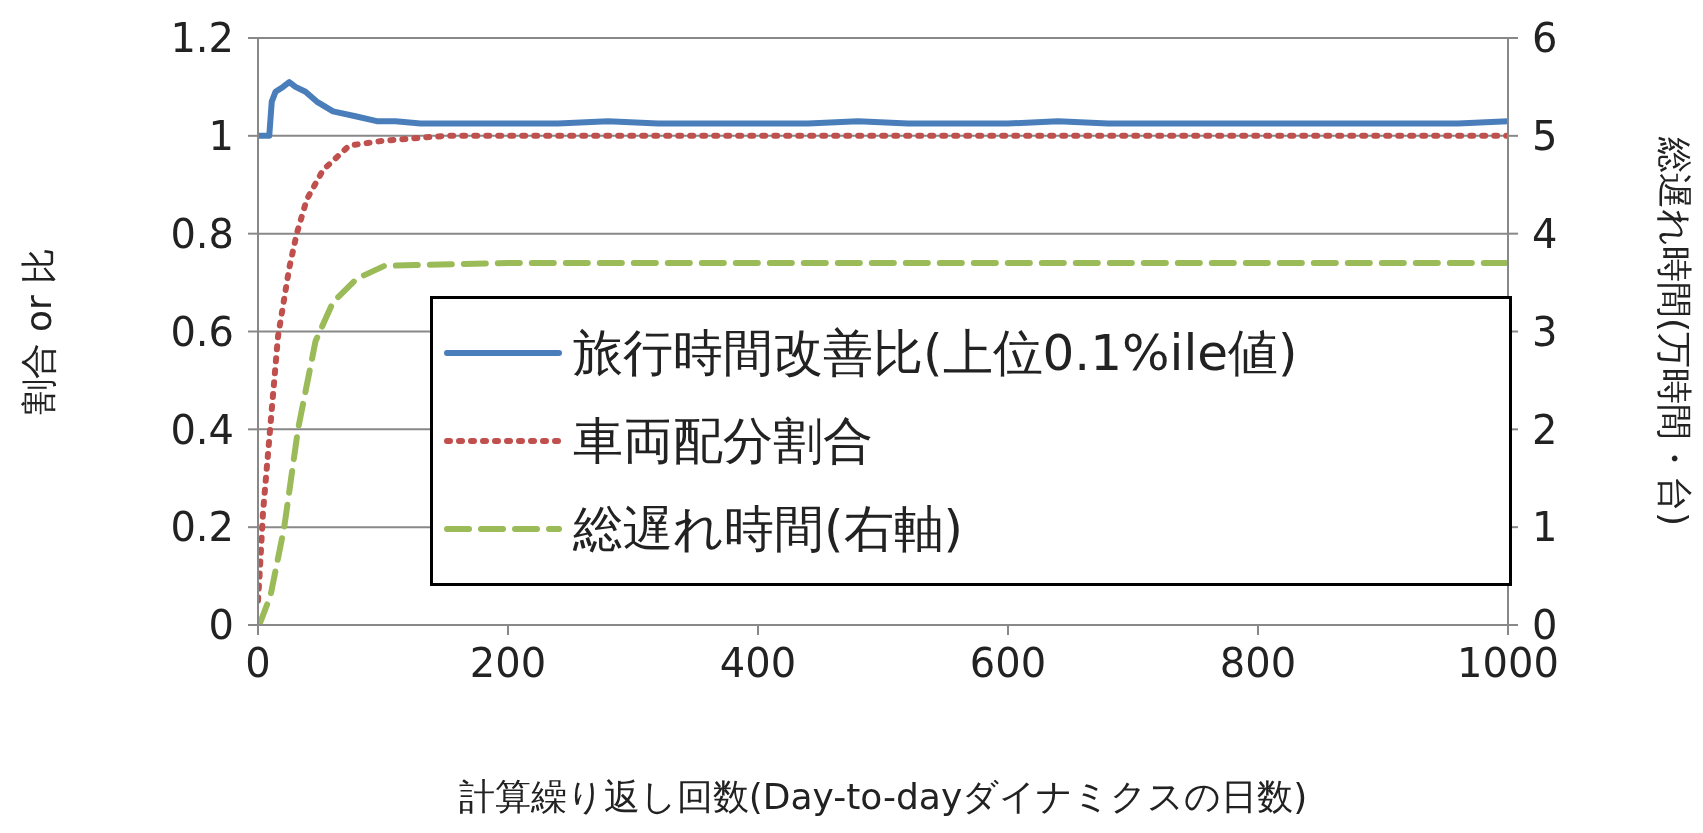 The width and height of the screenshot is (1703, 833). What do you see at coordinates (202, 331) in the screenshot?
I see `y-tick-label: 0.6` at bounding box center [202, 331].